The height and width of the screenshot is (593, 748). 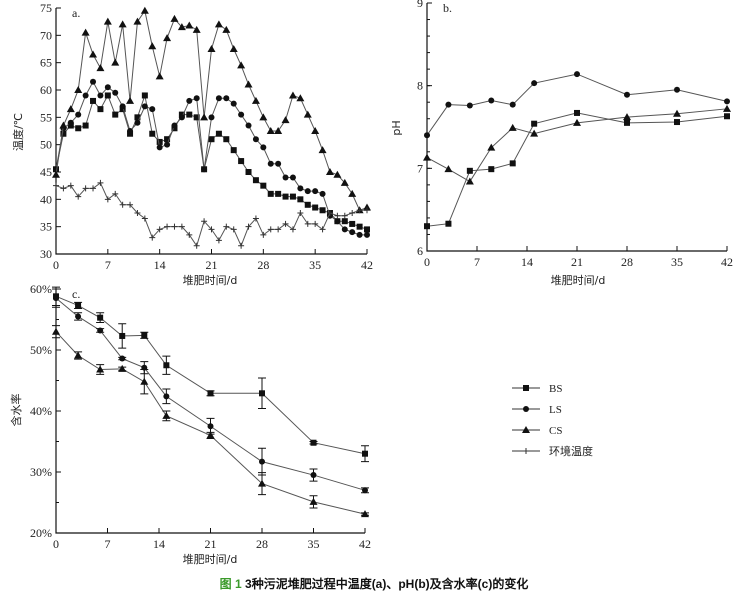 I want to click on y-tick-label: 8, so click(x=420, y=86).